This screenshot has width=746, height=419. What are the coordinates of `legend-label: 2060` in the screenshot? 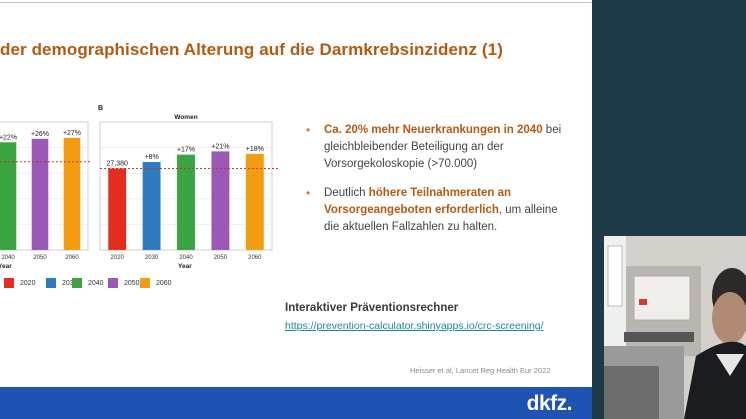 It's located at (164, 283).